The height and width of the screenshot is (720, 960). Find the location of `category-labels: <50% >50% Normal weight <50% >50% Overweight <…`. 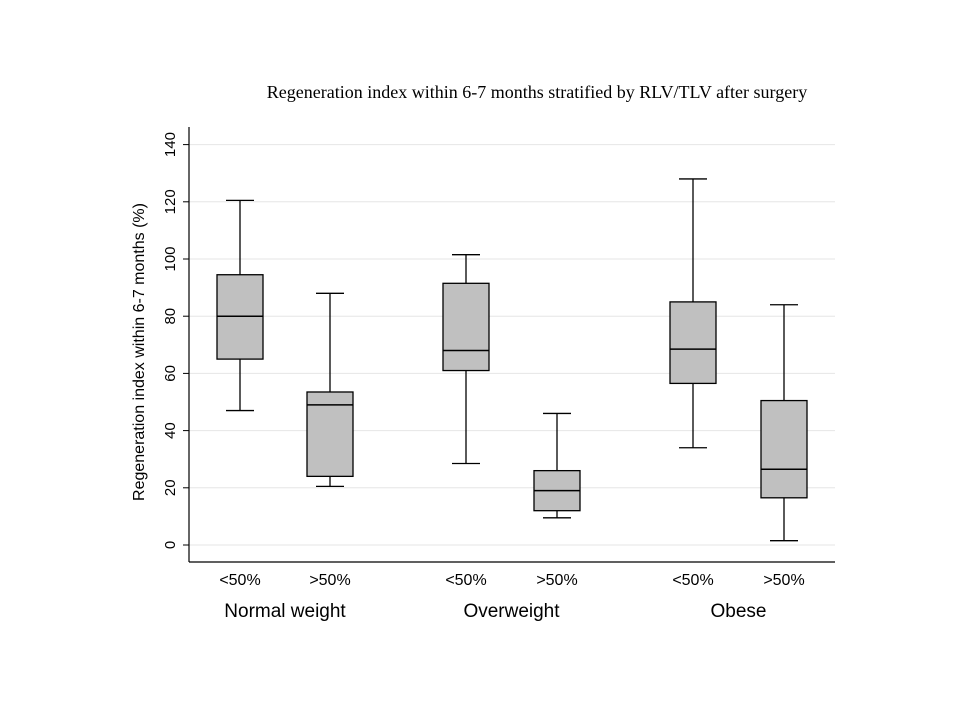

category-labels: <50% >50% Normal weight <50% >50% Overweight <… is located at coordinates (511, 597).